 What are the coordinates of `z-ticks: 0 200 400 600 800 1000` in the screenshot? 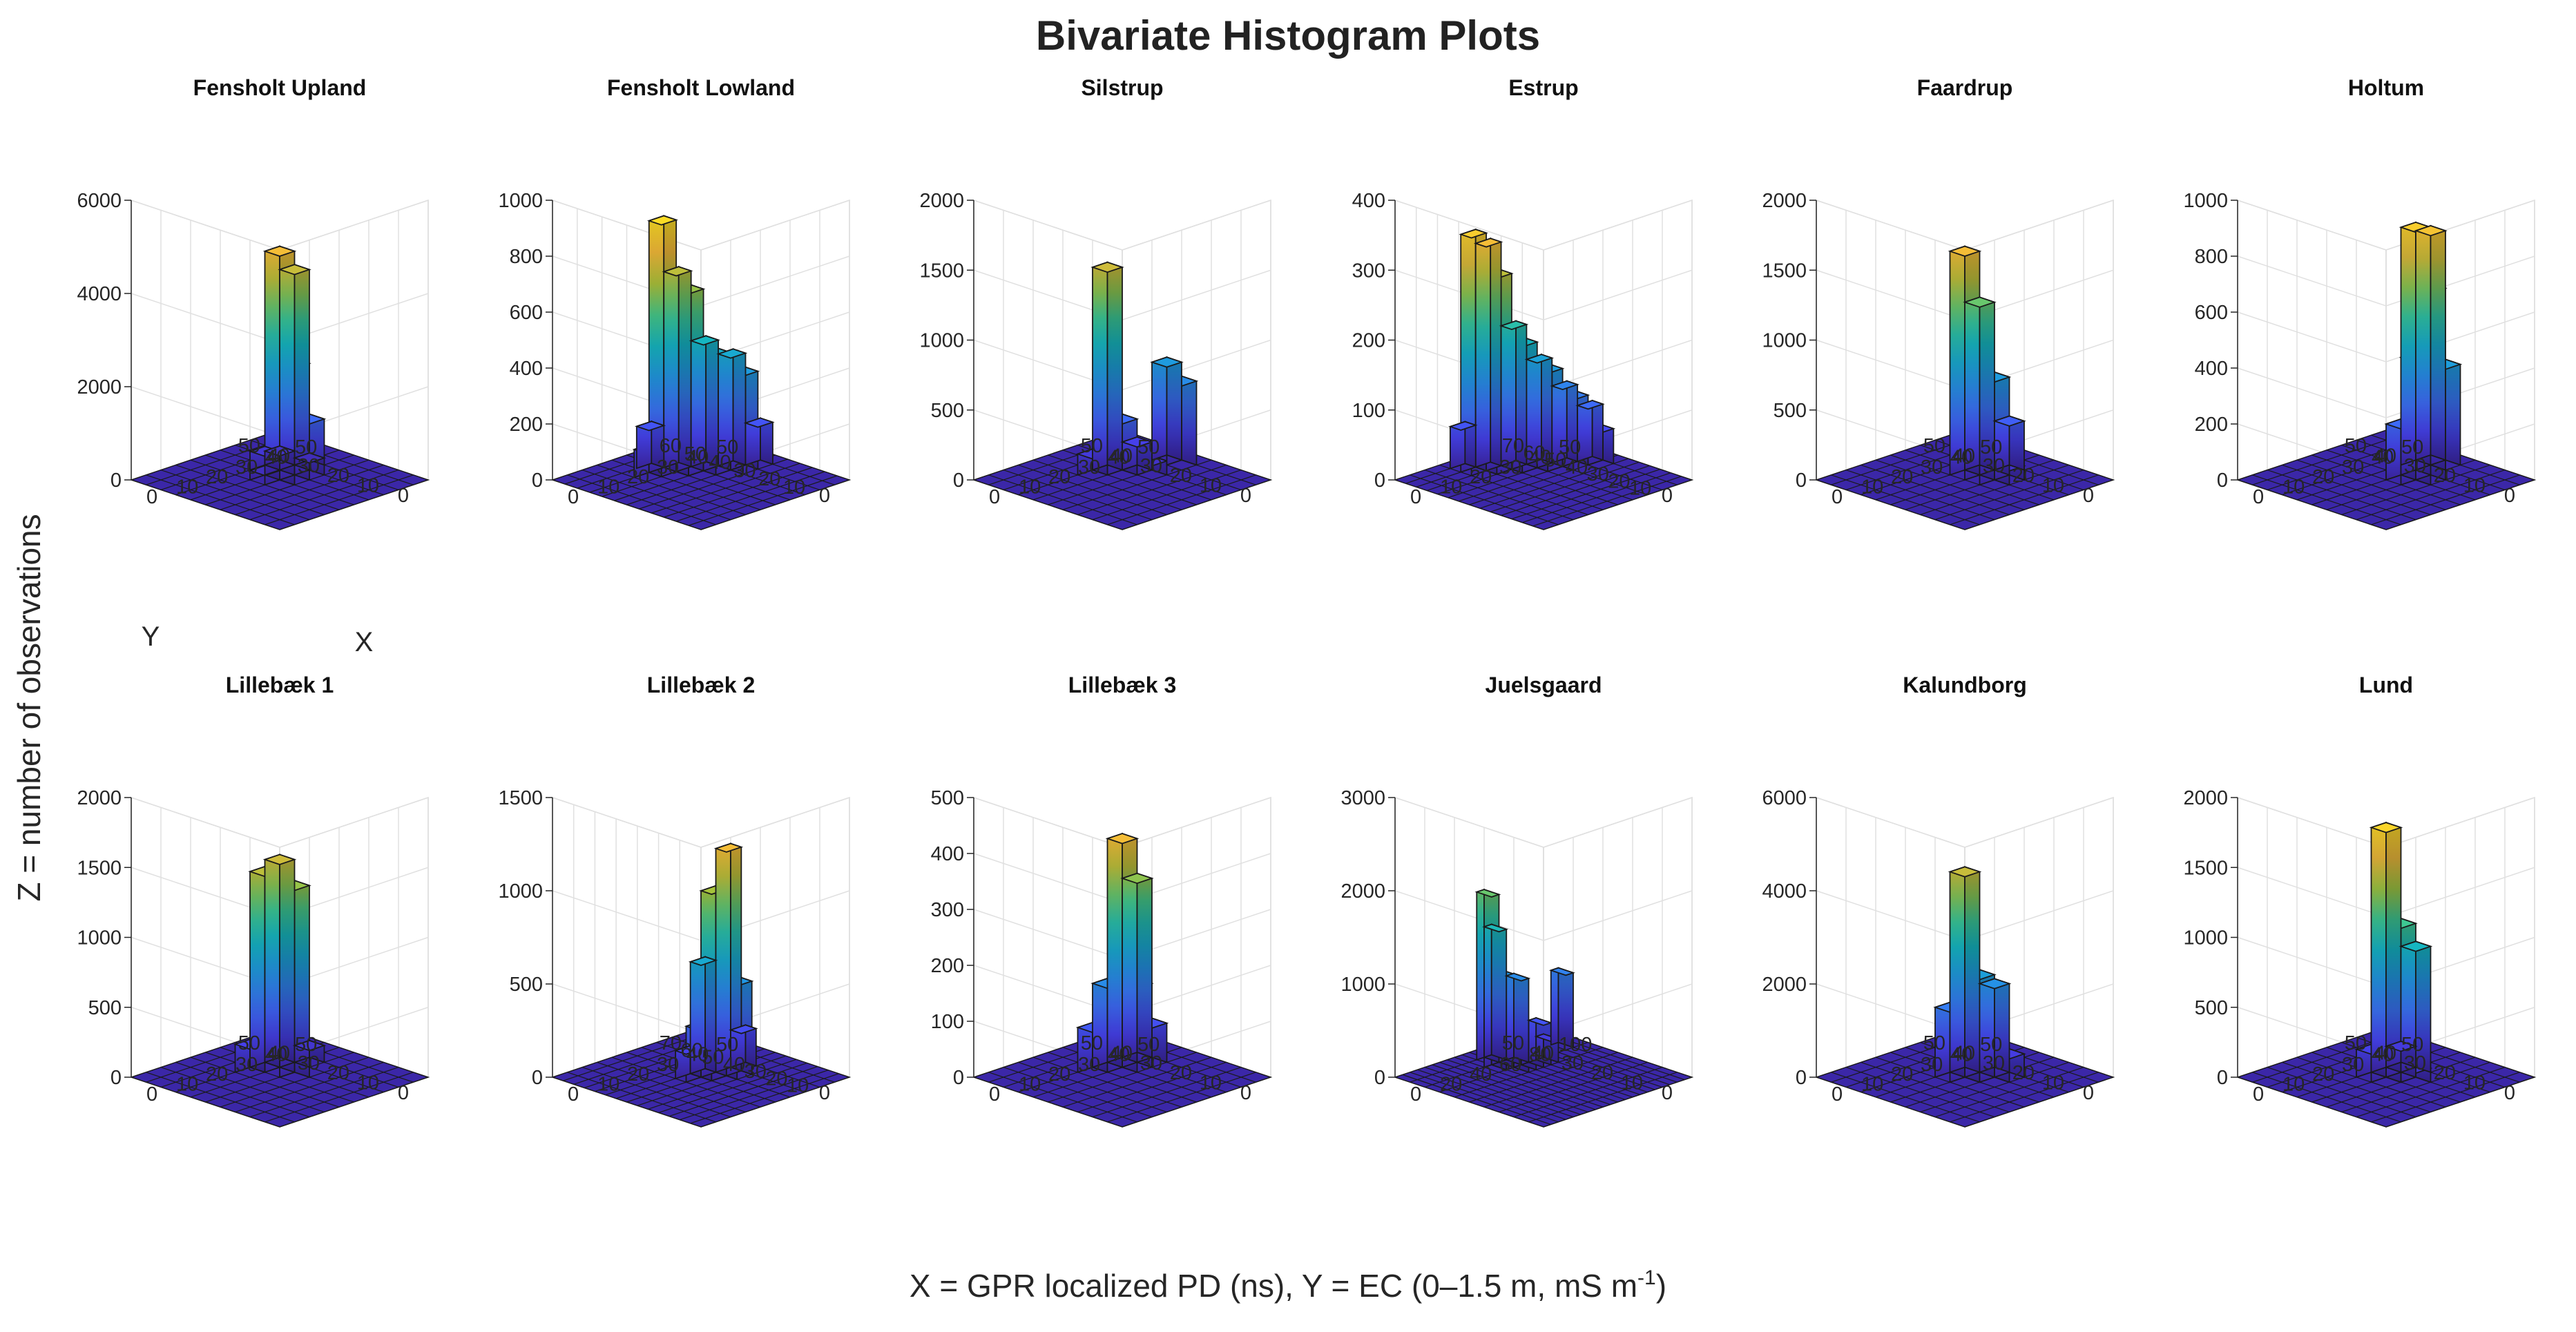 It's located at (525, 341).